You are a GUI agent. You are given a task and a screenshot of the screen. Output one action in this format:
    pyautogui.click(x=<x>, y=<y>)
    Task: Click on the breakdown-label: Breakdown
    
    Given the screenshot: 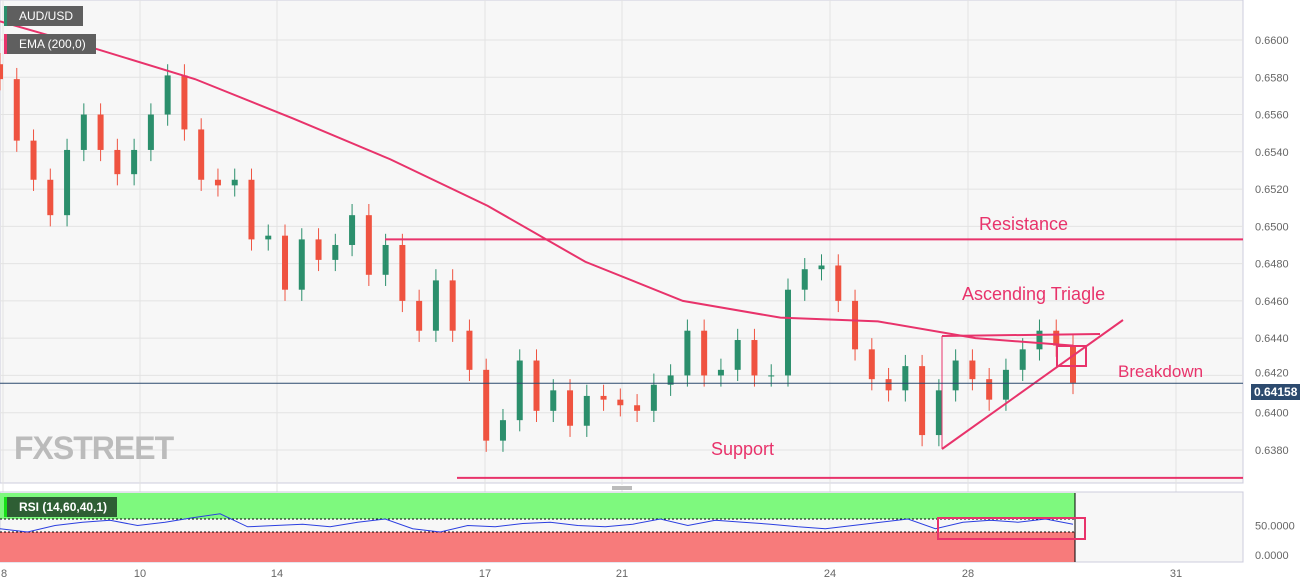 What is the action you would take?
    pyautogui.click(x=1161, y=371)
    